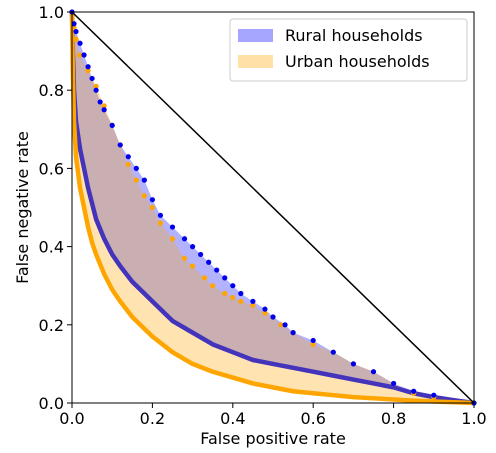 The width and height of the screenshot is (496, 453). What do you see at coordinates (312, 418) in the screenshot?
I see `x-tick-label: 0.6` at bounding box center [312, 418].